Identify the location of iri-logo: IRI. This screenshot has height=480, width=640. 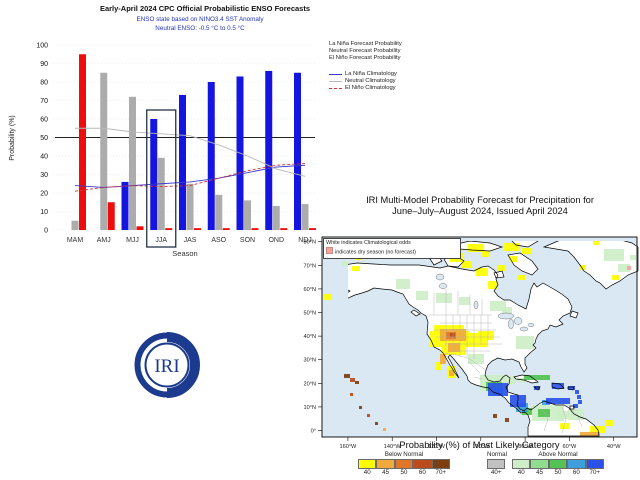
(167, 365).